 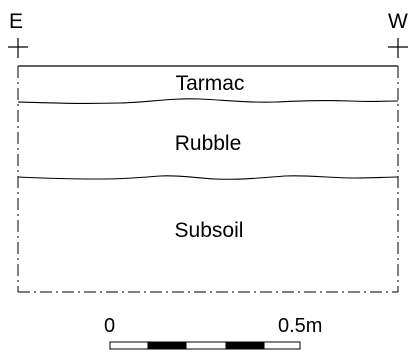 I want to click on east-direction-label: E, so click(x=16, y=21).